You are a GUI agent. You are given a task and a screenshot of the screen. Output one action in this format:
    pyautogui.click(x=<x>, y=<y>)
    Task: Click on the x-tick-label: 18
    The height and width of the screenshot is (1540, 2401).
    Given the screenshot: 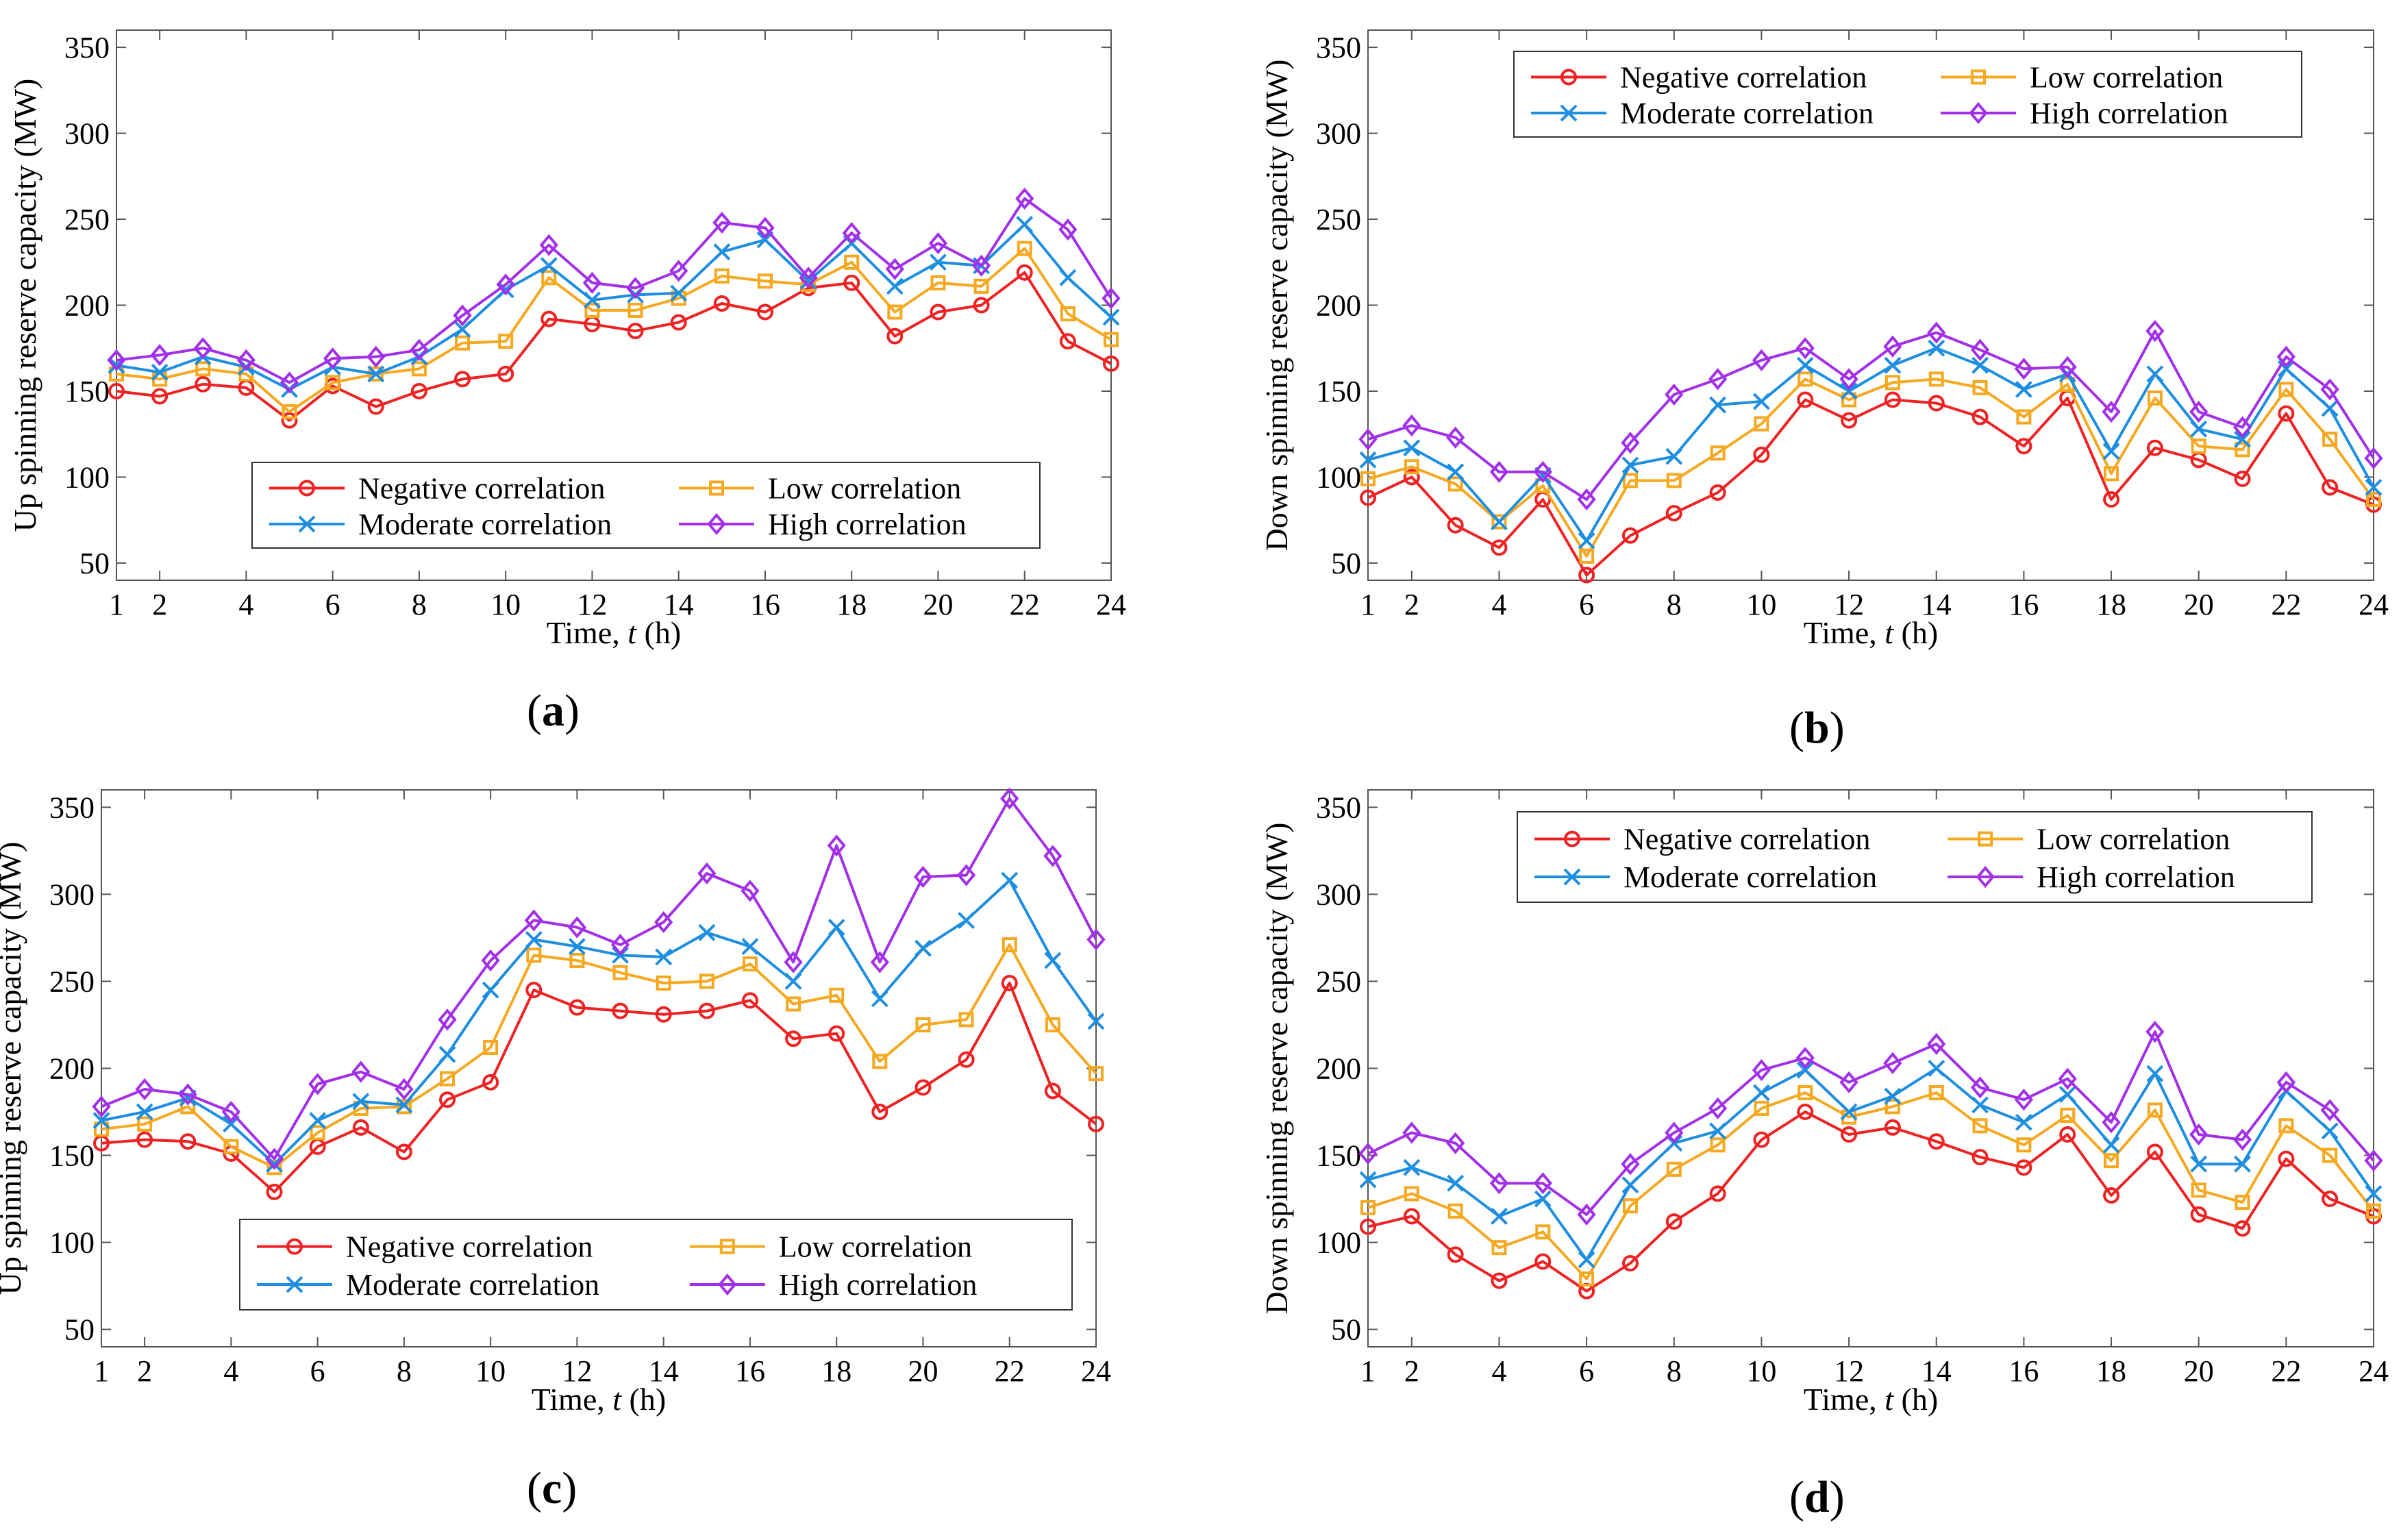 What is the action you would take?
    pyautogui.click(x=836, y=1371)
    